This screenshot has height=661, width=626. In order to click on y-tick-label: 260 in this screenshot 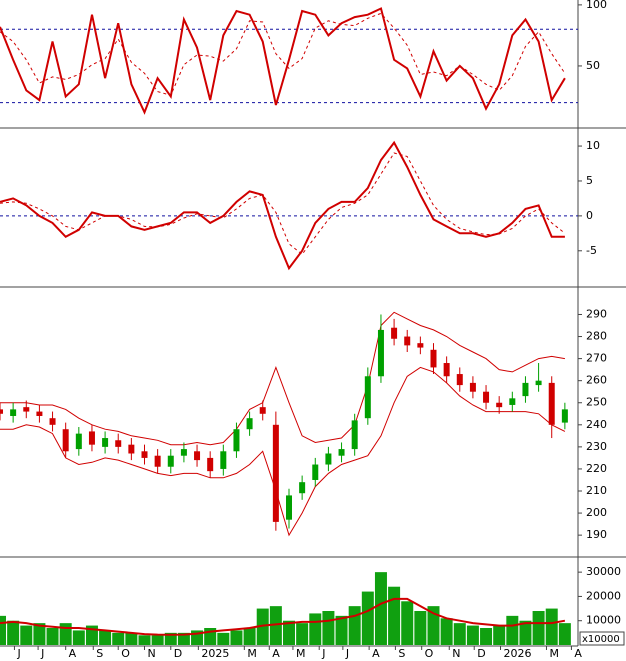, I will do `click(596, 380)`.